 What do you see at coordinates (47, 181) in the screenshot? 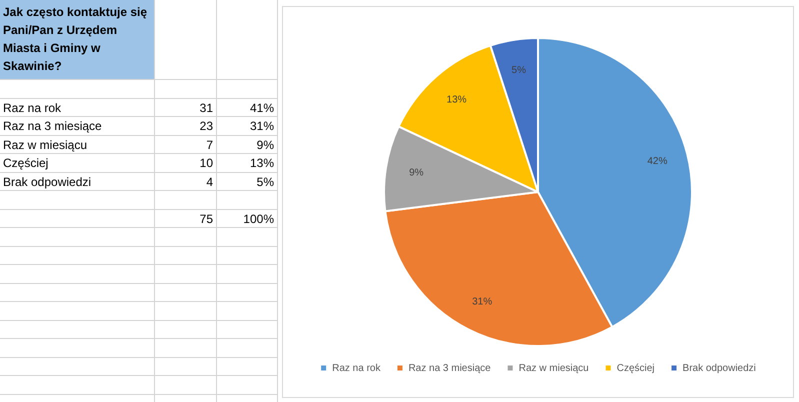
I see `category-label: Brak odpowiedzi` at bounding box center [47, 181].